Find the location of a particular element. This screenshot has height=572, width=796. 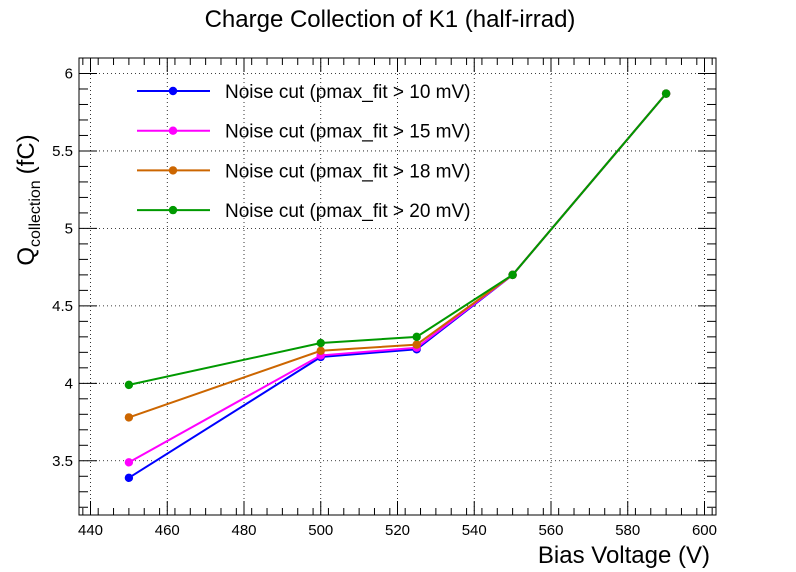

y-axis-label: Qcollection (fC) is located at coordinates (28, 199).